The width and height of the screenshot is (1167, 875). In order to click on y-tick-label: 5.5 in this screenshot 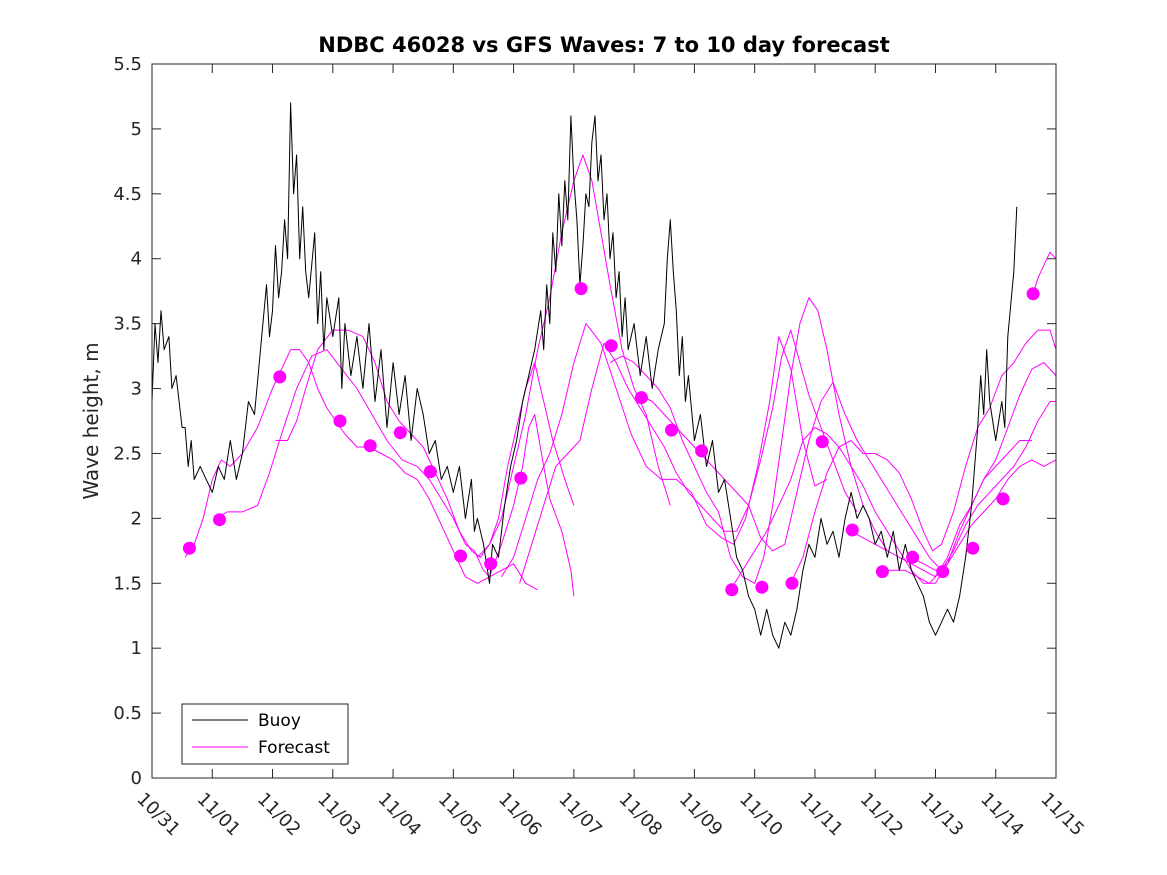, I will do `click(127, 64)`.